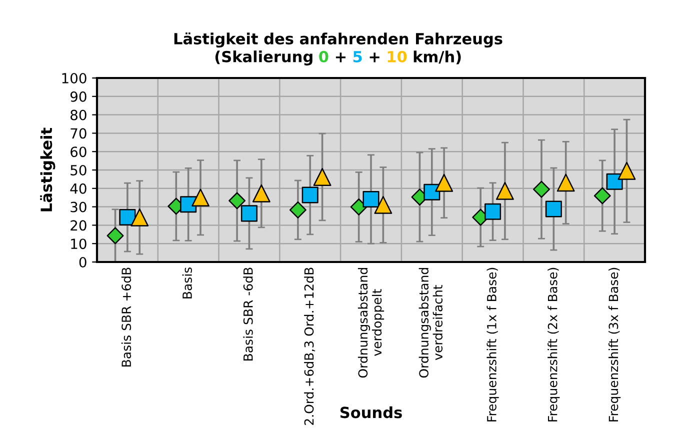 The width and height of the screenshot is (676, 448). I want to click on x-tick-label: Frequenzshift (1x f Base), so click(492, 345).